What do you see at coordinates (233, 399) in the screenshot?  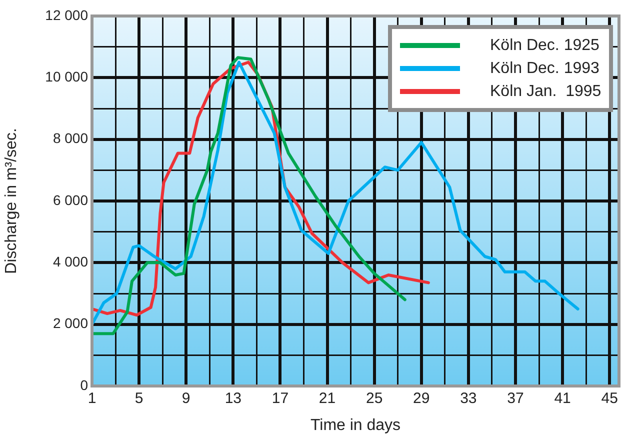 I see `x-tick-label: 13` at bounding box center [233, 399].